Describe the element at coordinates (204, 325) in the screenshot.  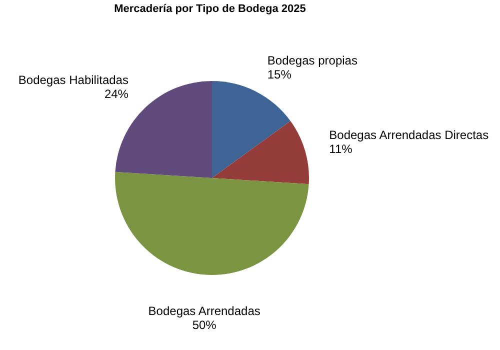
I see `data-label: 50%` at that location.